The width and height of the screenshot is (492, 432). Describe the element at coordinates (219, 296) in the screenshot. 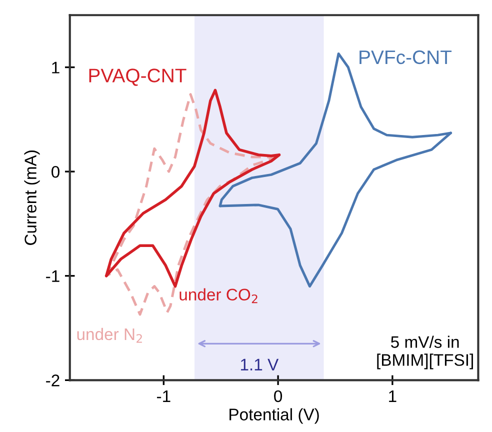

I see `series-label: under CO$_{2}$` at that location.